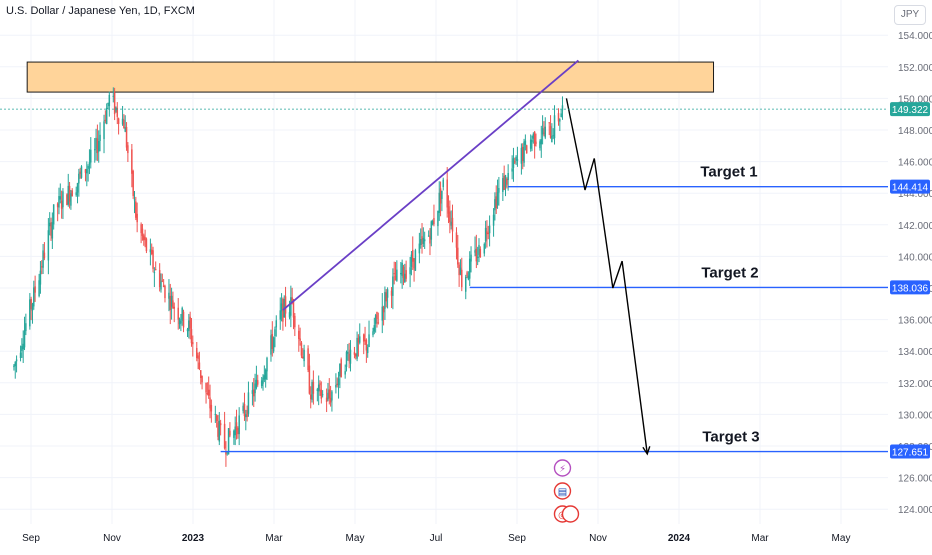 The image size is (932, 555). I want to click on event-icons: ⚡▤◎, so click(566, 491).